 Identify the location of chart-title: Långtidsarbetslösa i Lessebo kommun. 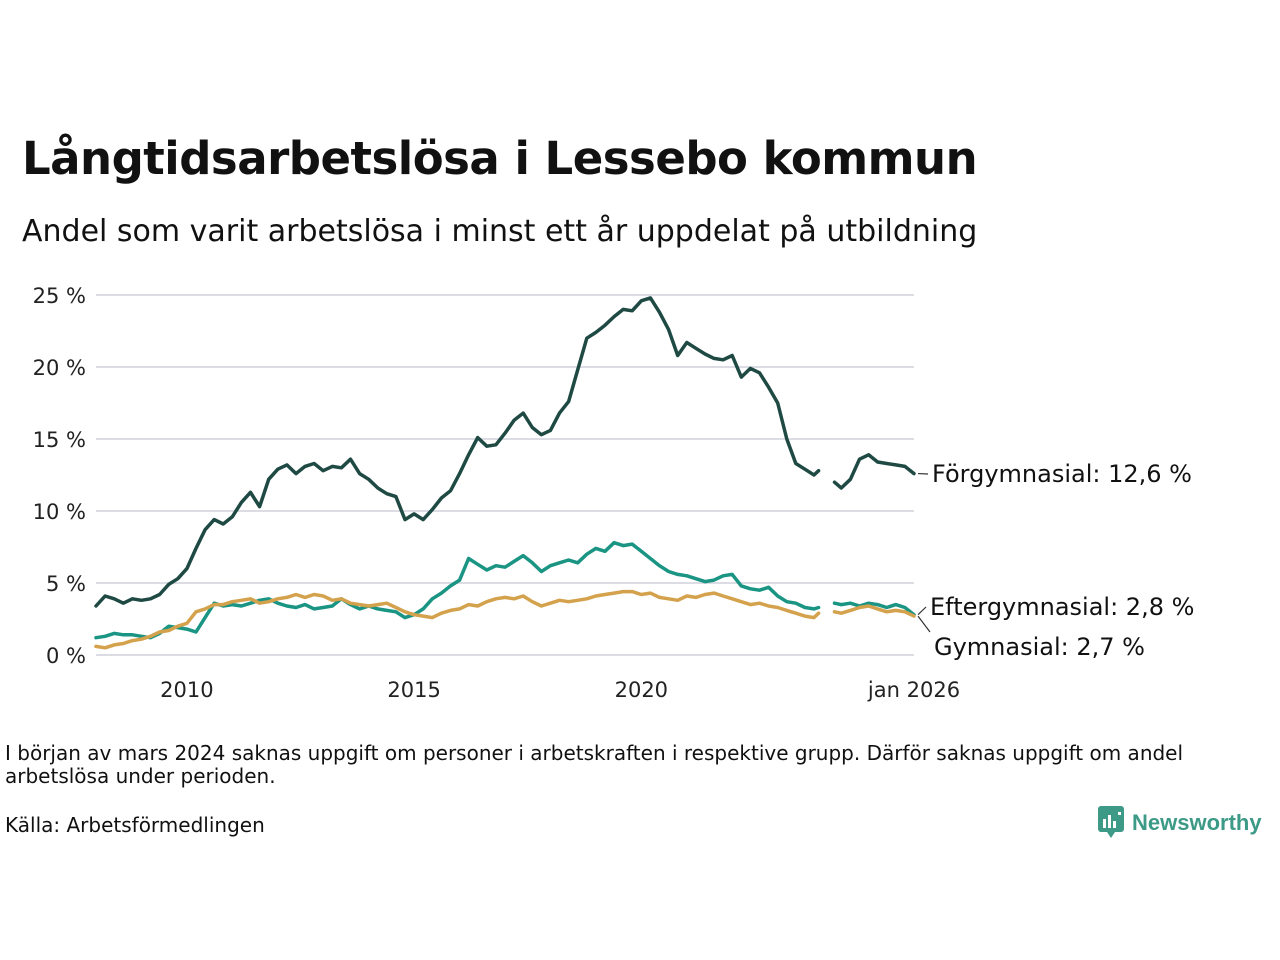
(500, 158).